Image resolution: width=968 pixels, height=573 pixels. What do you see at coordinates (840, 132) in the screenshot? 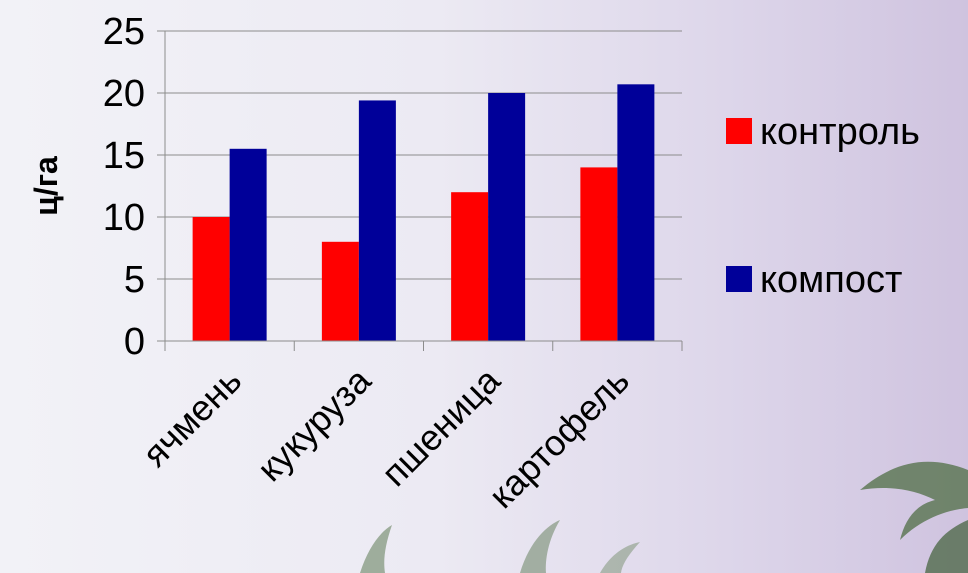
I see `legend-label: контроль` at bounding box center [840, 132].